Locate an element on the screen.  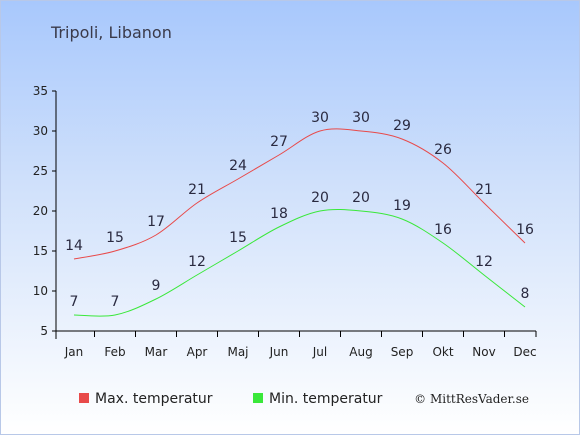
data-label-min: 9 is located at coordinates (156, 286).